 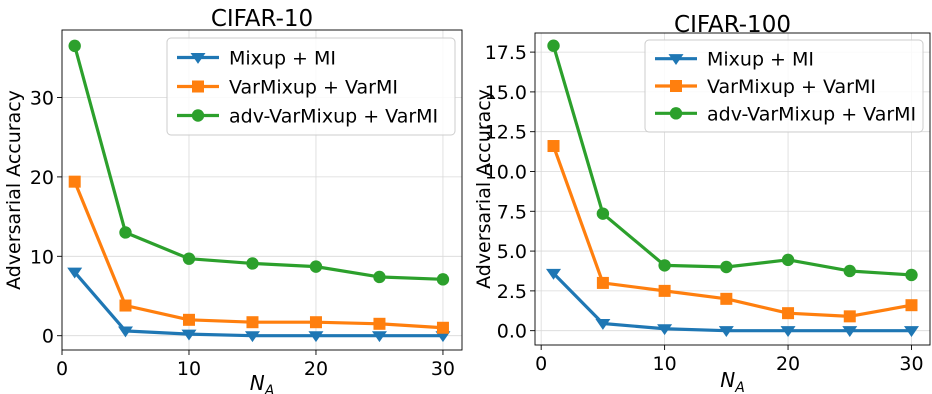 What do you see at coordinates (512, 212) in the screenshot?
I see `y-tick-label: 7.5` at bounding box center [512, 212].